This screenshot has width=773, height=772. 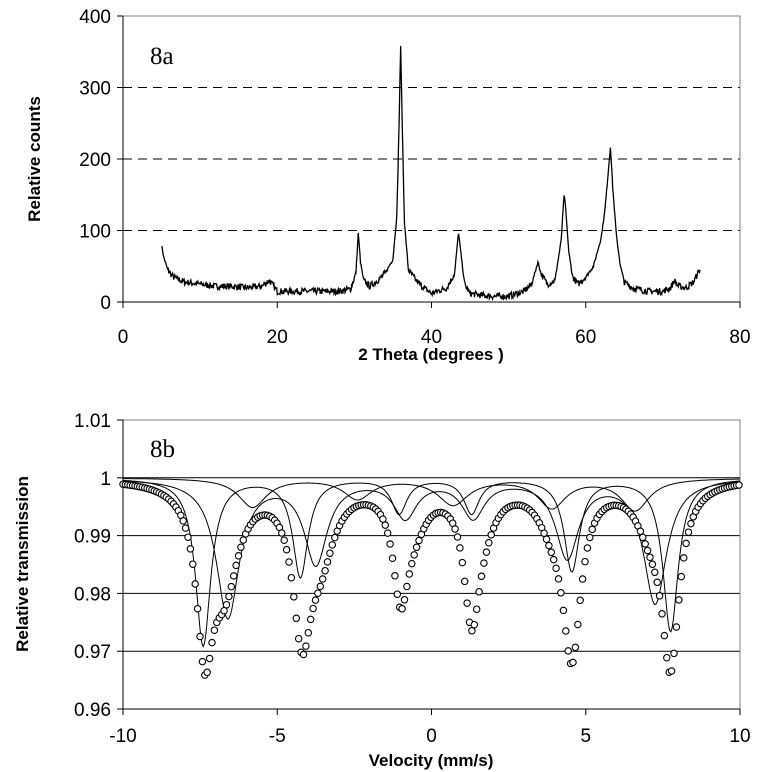 What do you see at coordinates (277, 736) in the screenshot?
I see `x-tick-label-8b: -5` at bounding box center [277, 736].